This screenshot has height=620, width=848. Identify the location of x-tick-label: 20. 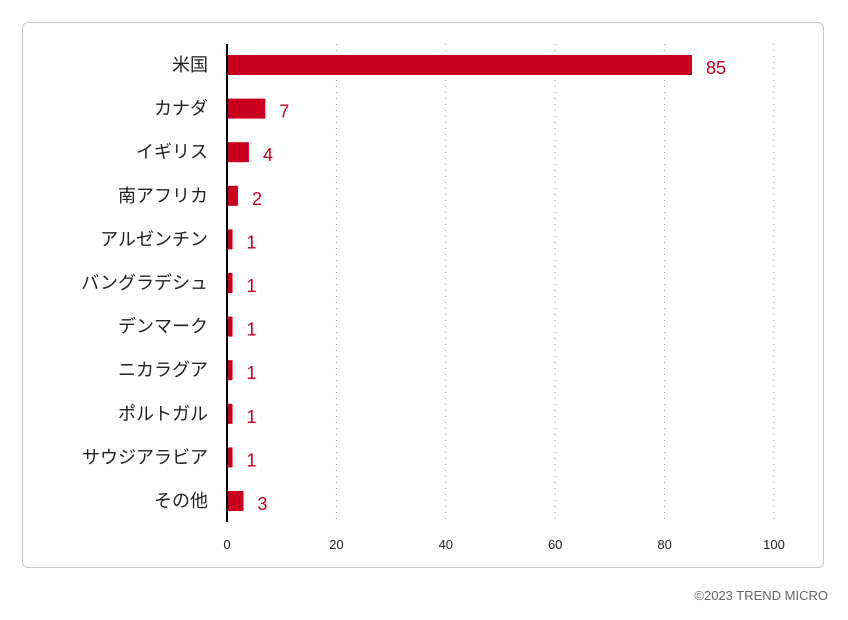
(336, 544).